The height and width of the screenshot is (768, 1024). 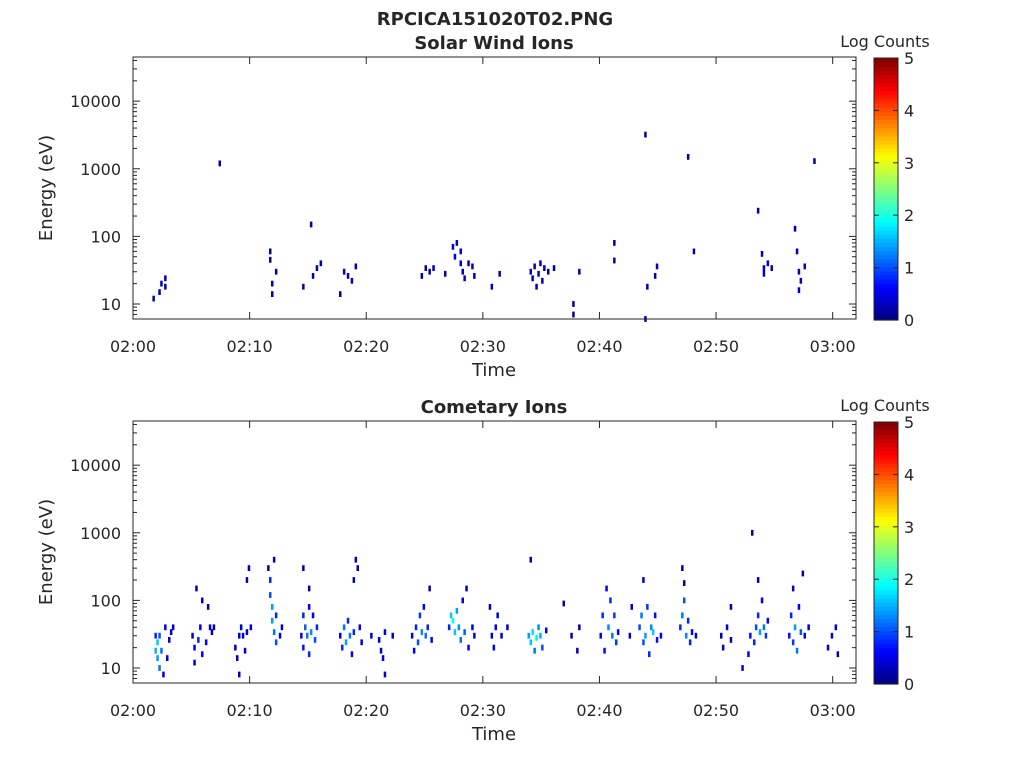 What do you see at coordinates (833, 710) in the screenshot?
I see `x-tick-label: 03:00` at bounding box center [833, 710].